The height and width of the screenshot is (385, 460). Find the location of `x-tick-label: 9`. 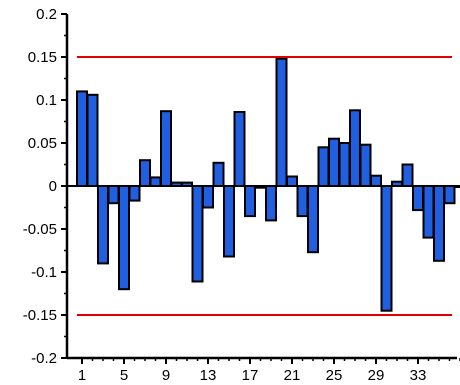

x-tick-label: 9 is located at coordinates (166, 375).